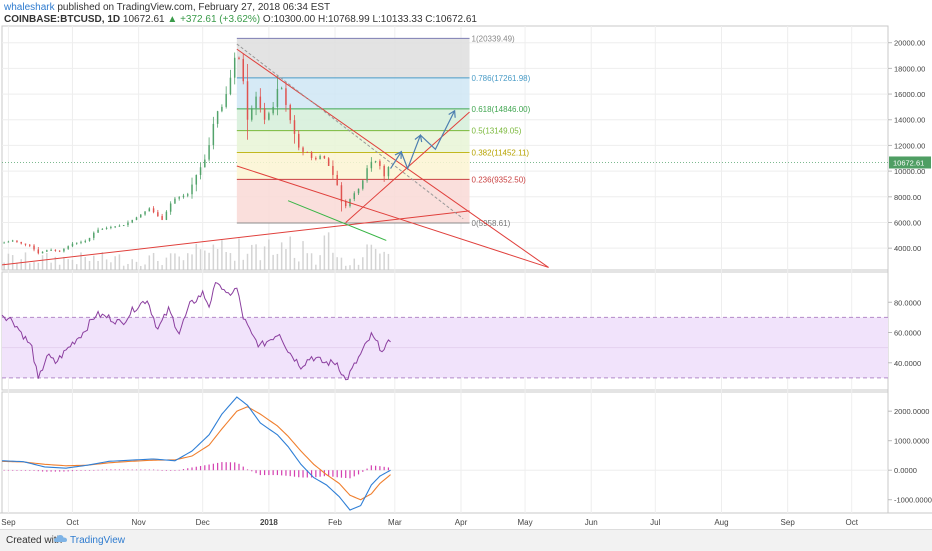 The image size is (932, 551). What do you see at coordinates (196, 251) in the screenshot?
I see `volume-layer` at bounding box center [196, 251].